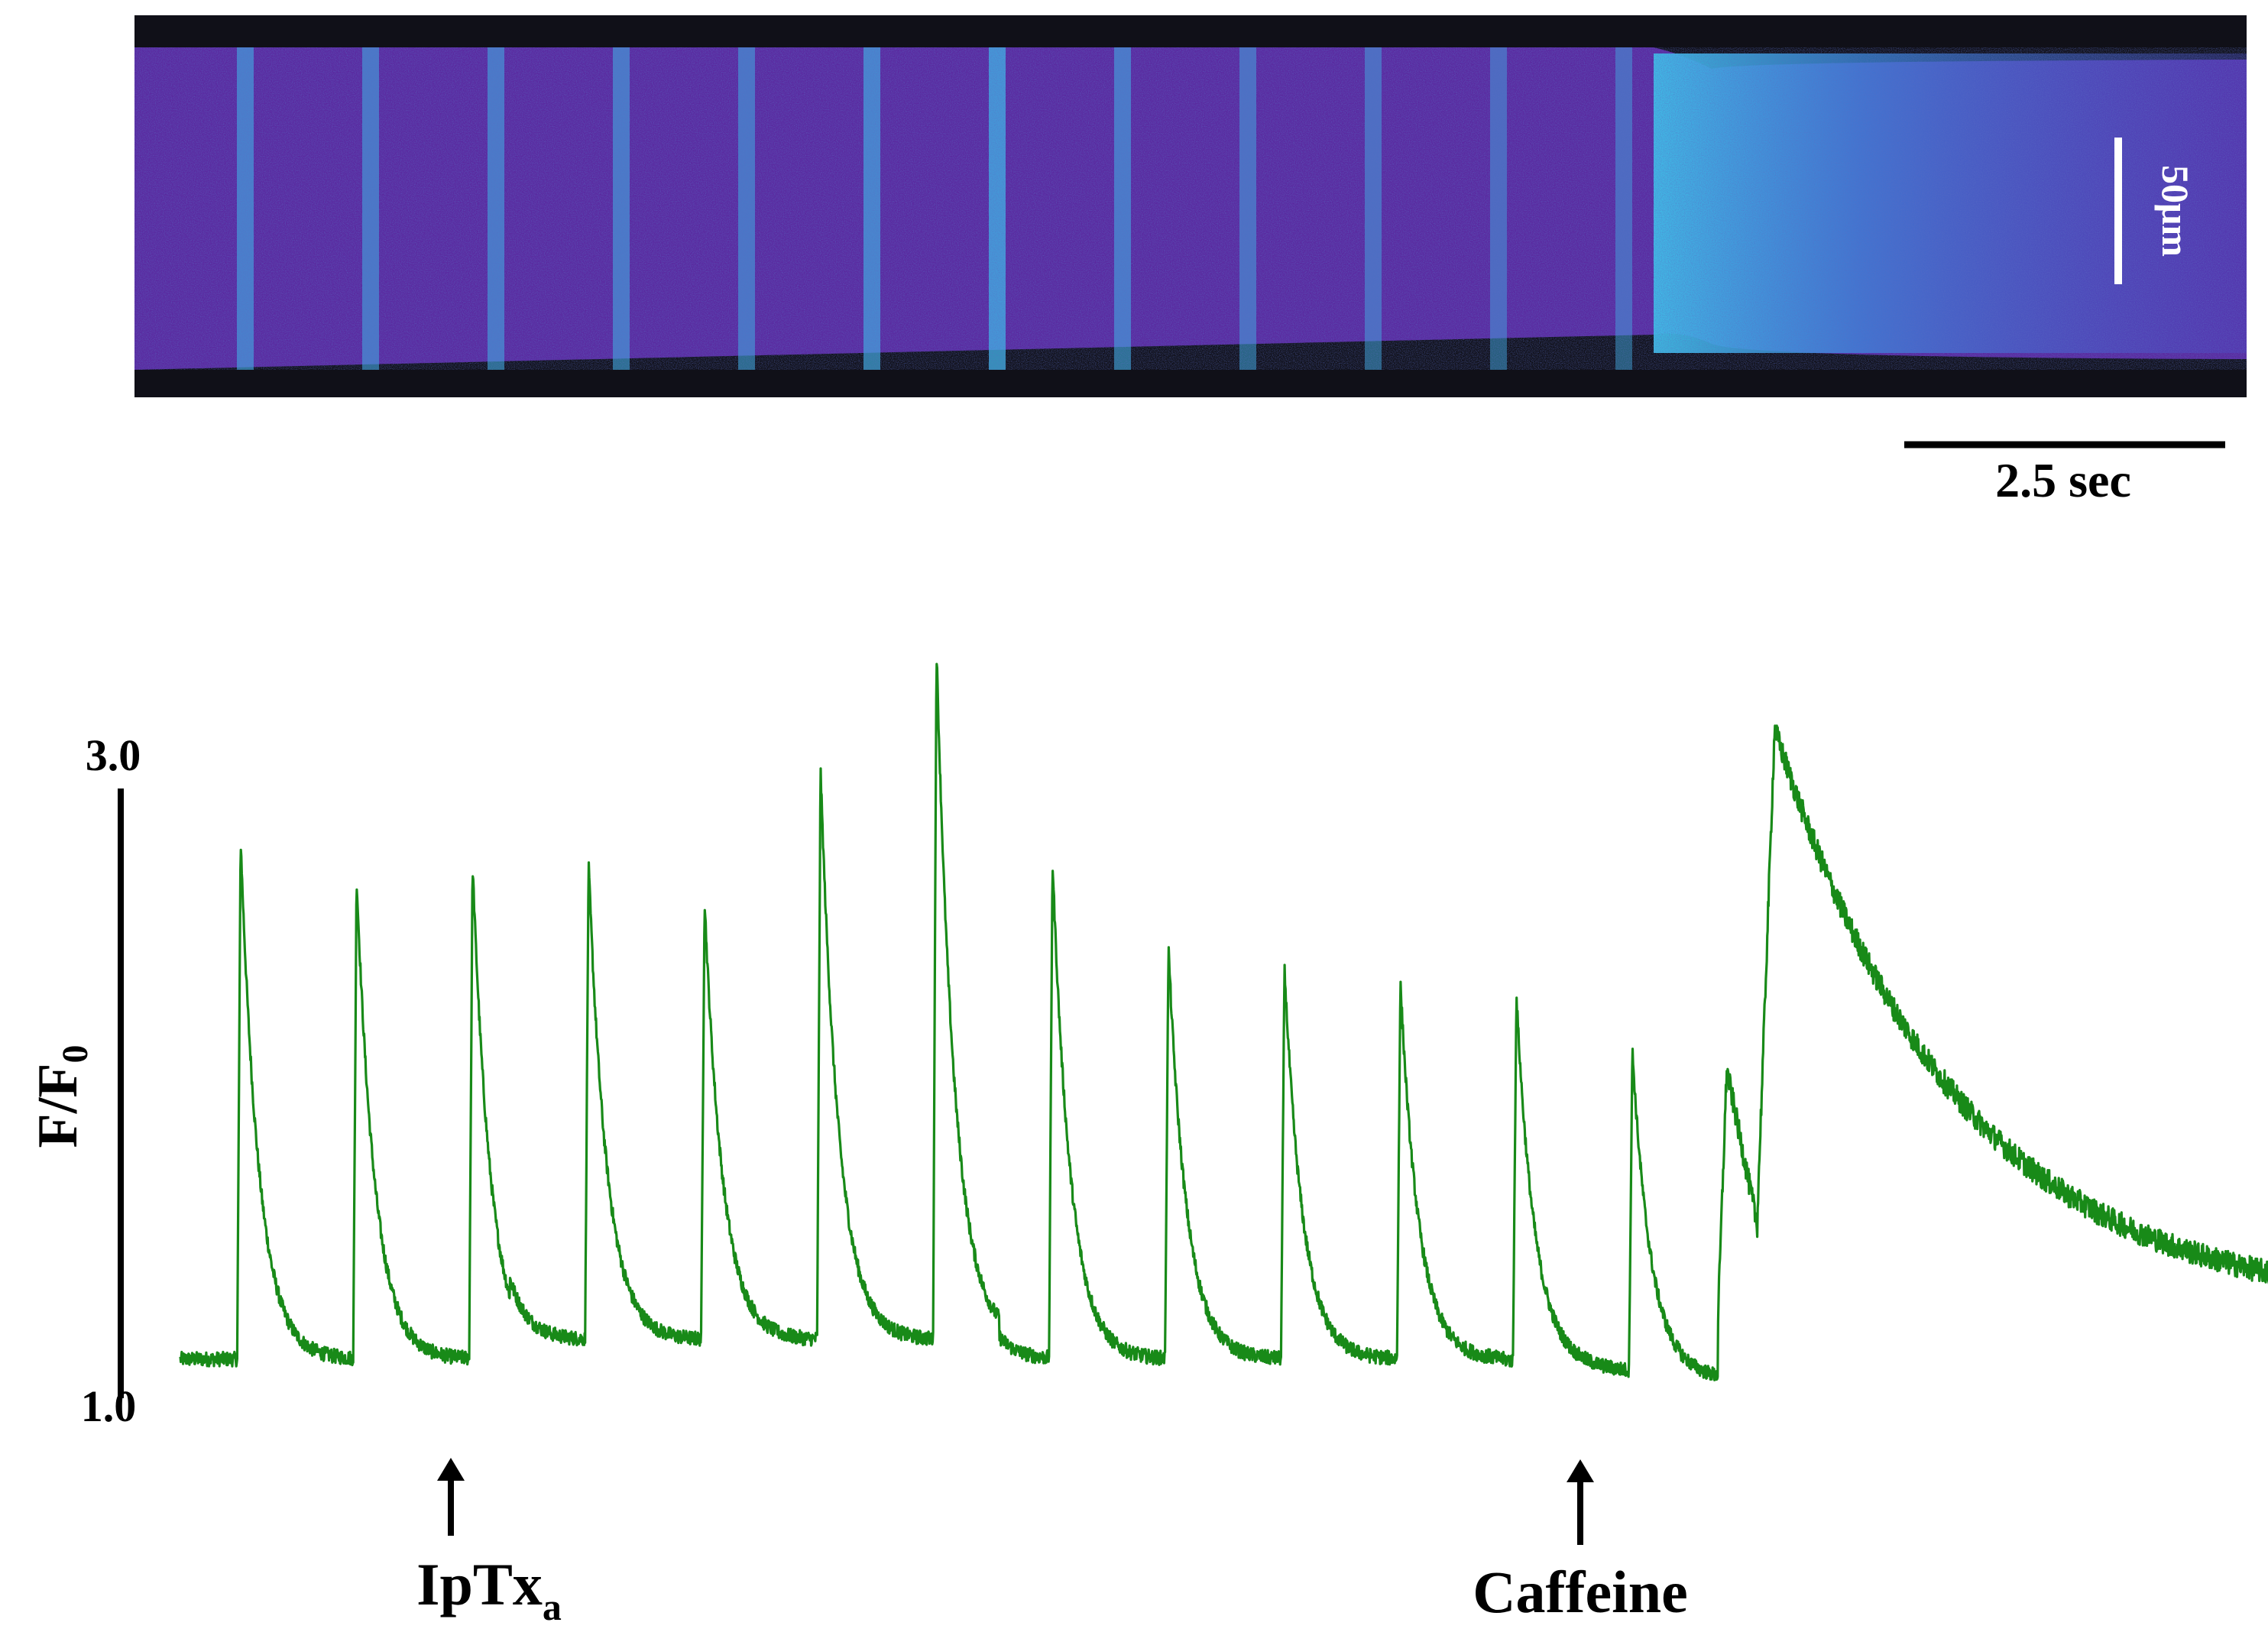  I want to click on scalebar-vertical-label: 50μm, so click(2175, 211).